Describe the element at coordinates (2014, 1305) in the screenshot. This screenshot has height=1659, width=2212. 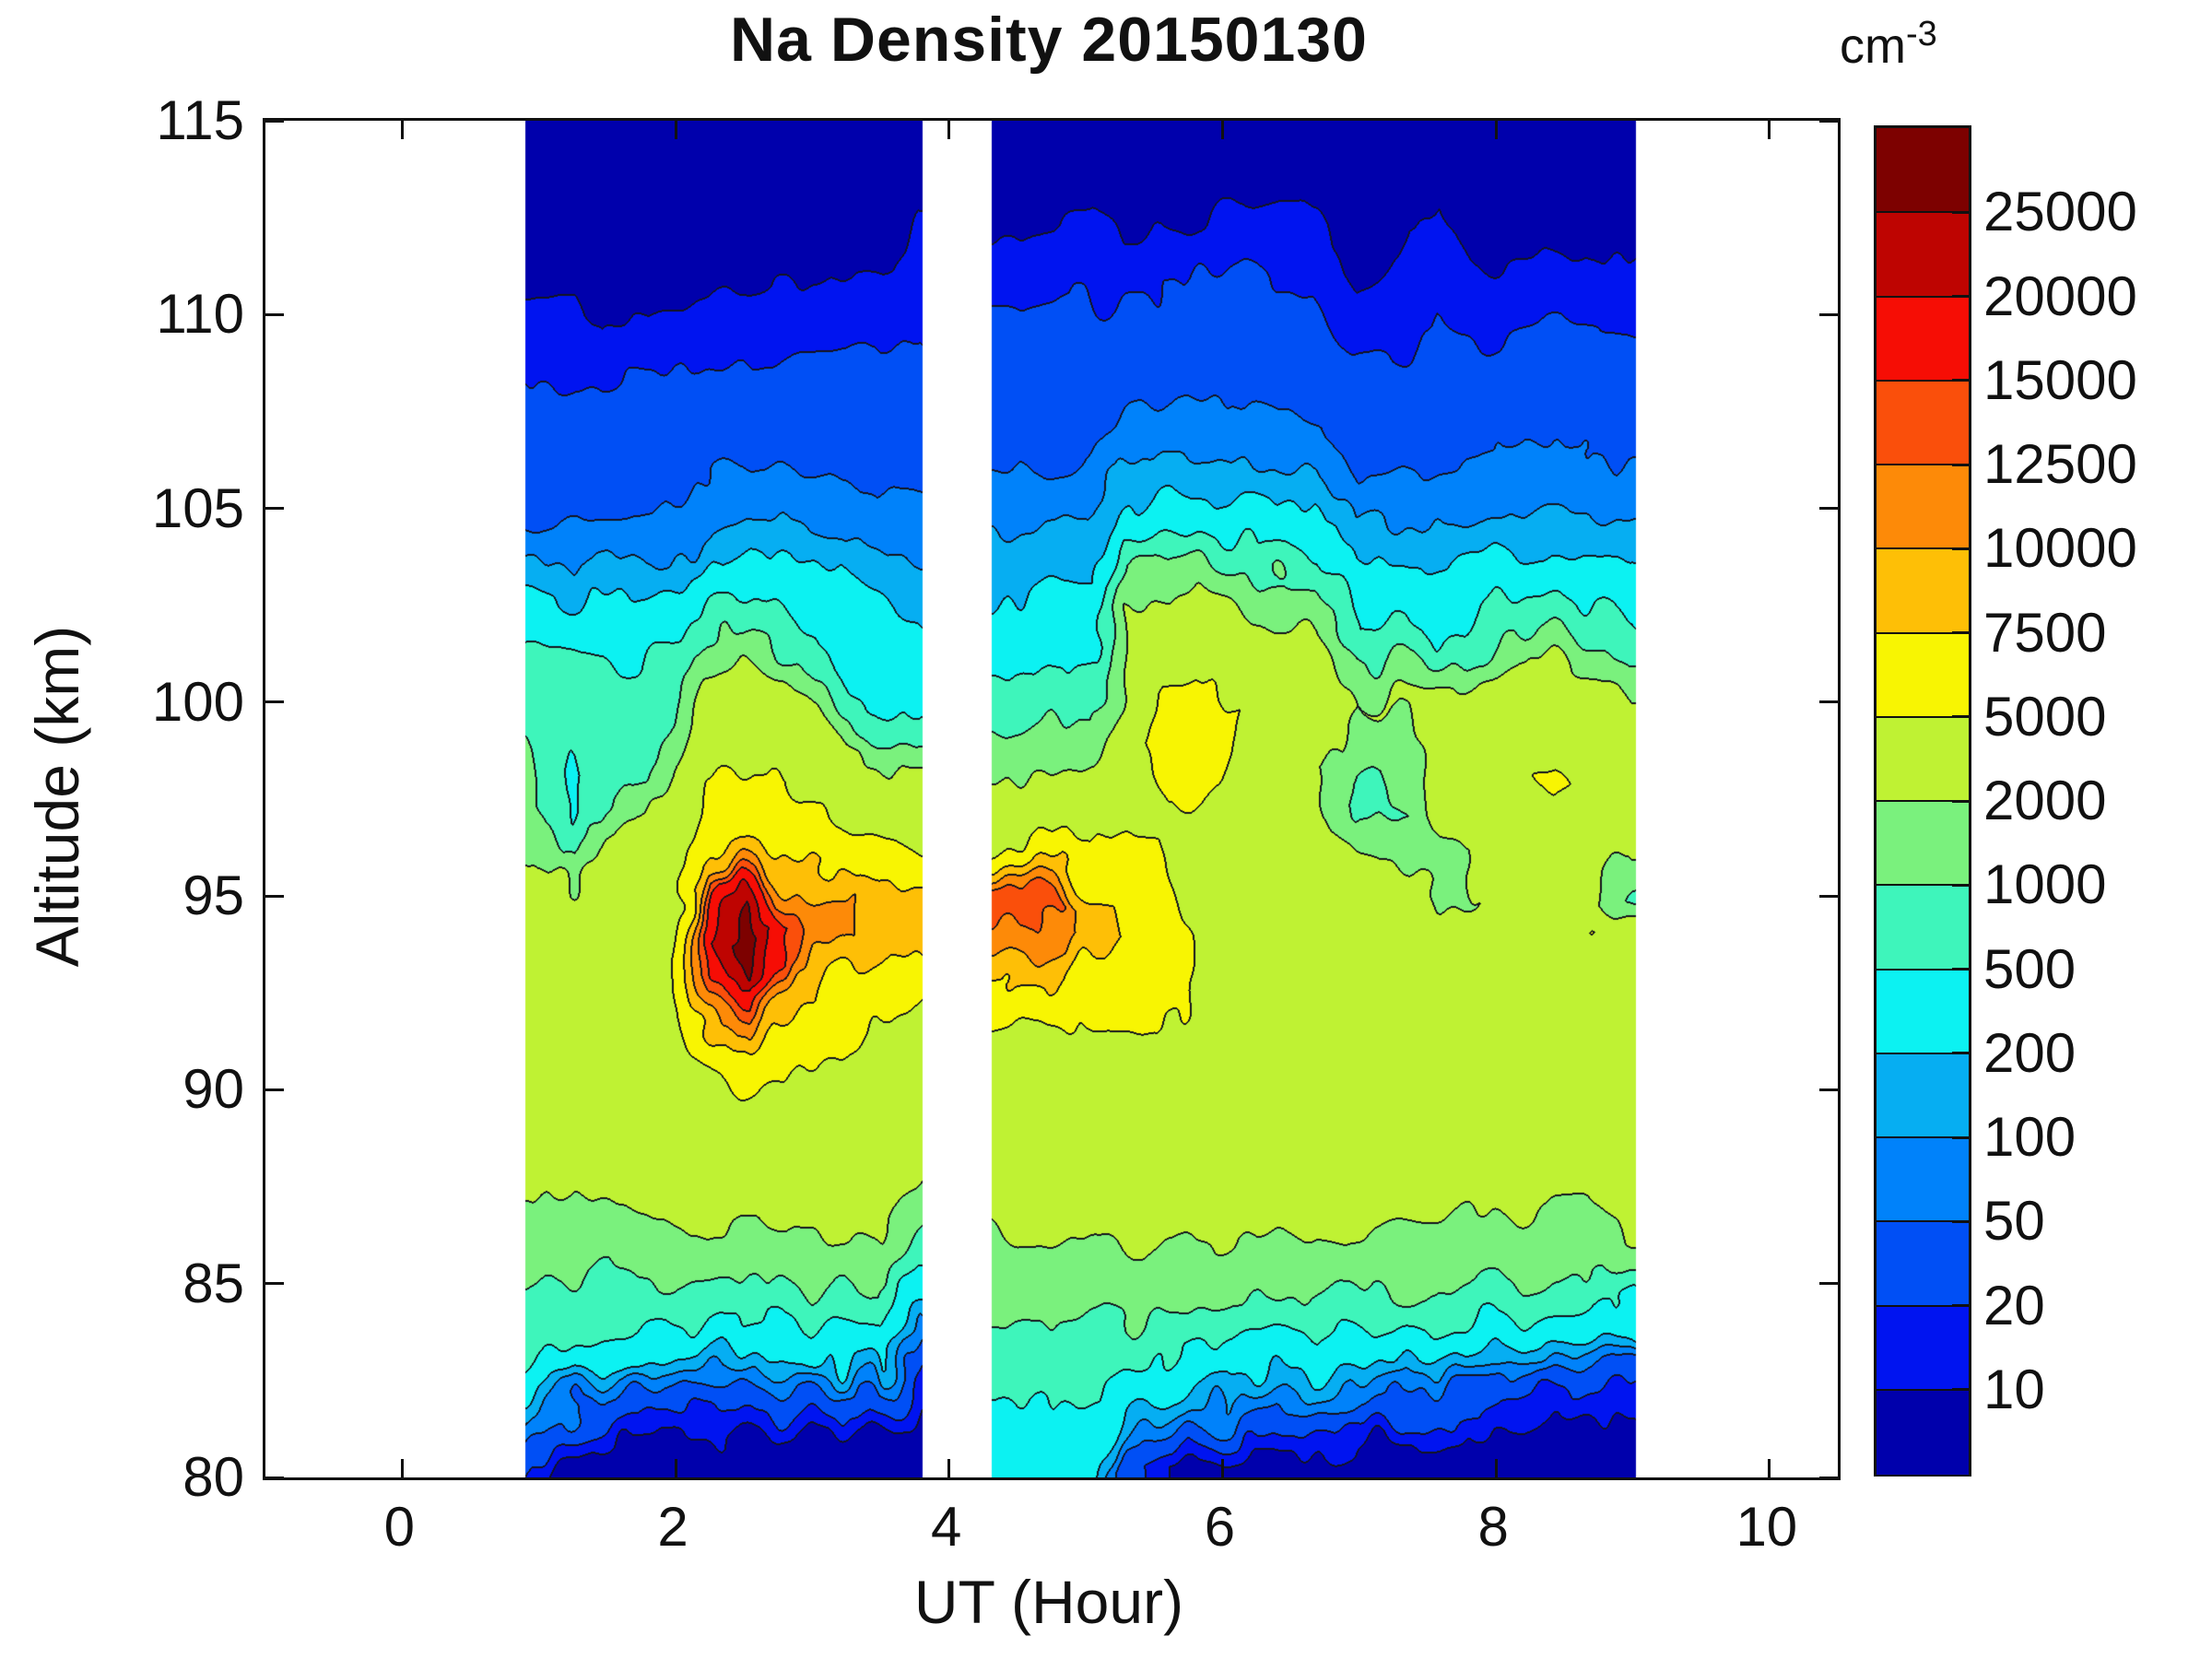
I see `colorbar-tick-label: 20` at that location.